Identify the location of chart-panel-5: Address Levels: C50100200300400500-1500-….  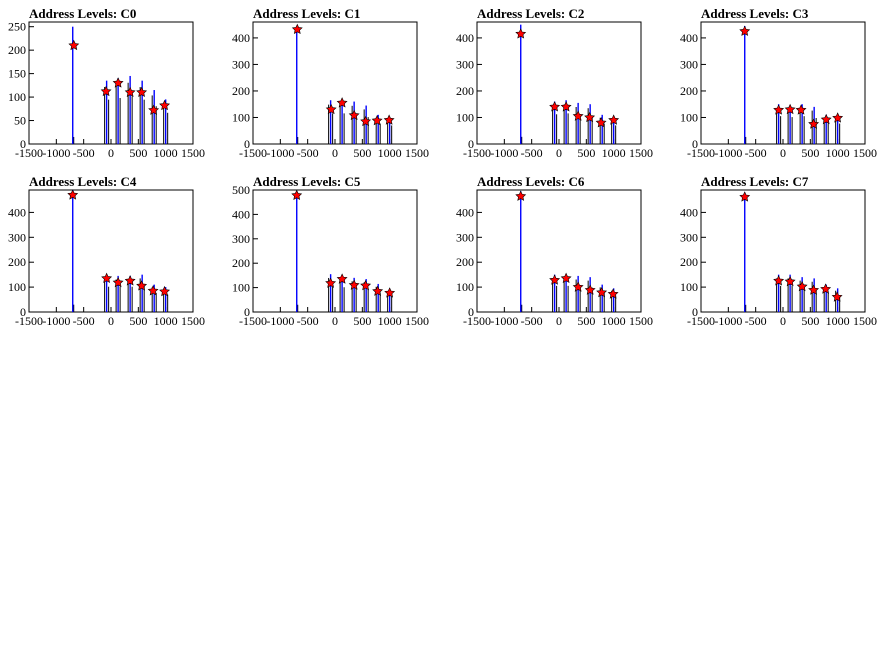
(330, 251).